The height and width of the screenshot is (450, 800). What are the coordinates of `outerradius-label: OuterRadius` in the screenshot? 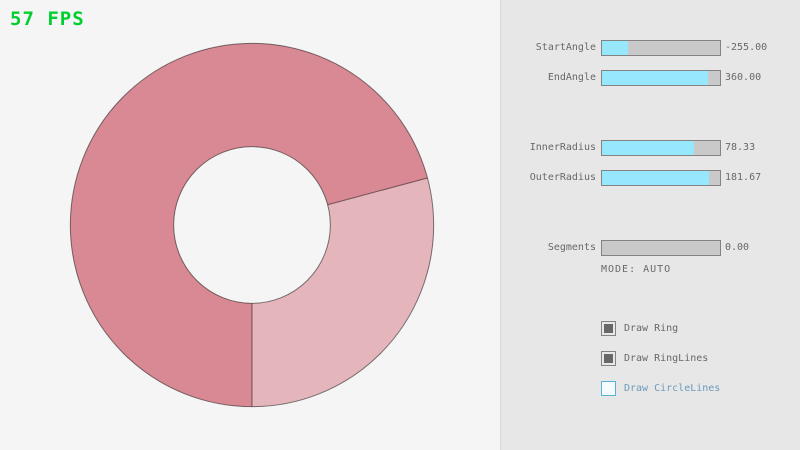 It's located at (562, 177).